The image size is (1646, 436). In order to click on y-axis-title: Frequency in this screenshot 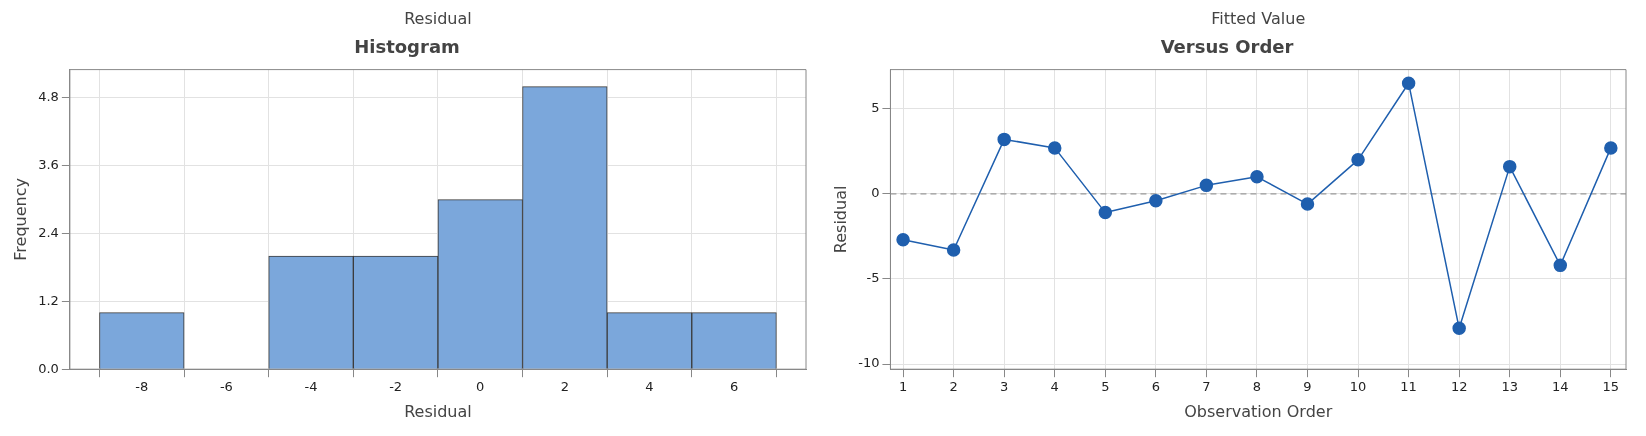, I will do `click(20, 219)`.